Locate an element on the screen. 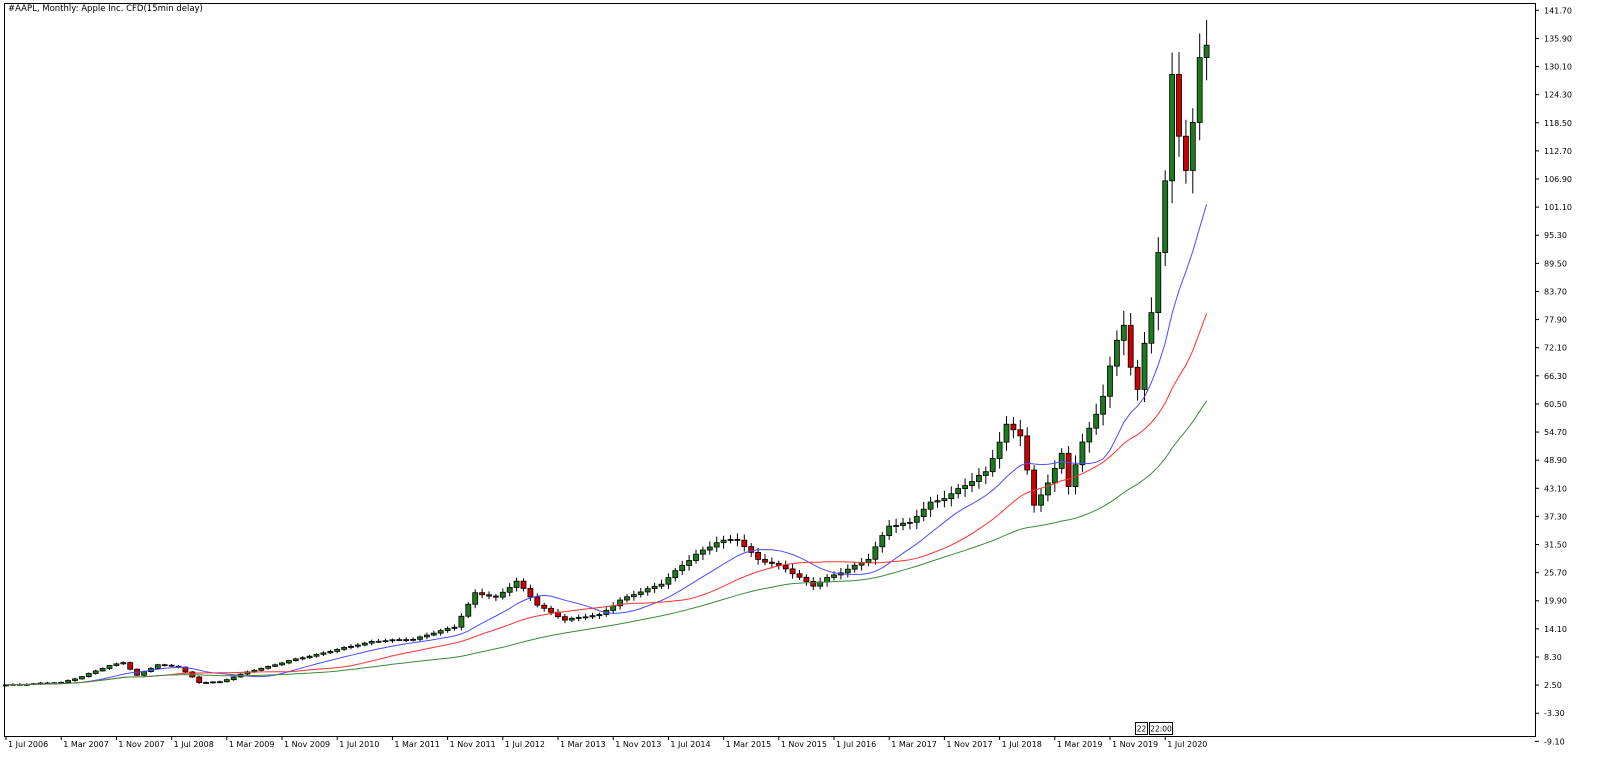 This screenshot has width=1600, height=771. x-tick-label: 1 Nov 2011 is located at coordinates (473, 744).